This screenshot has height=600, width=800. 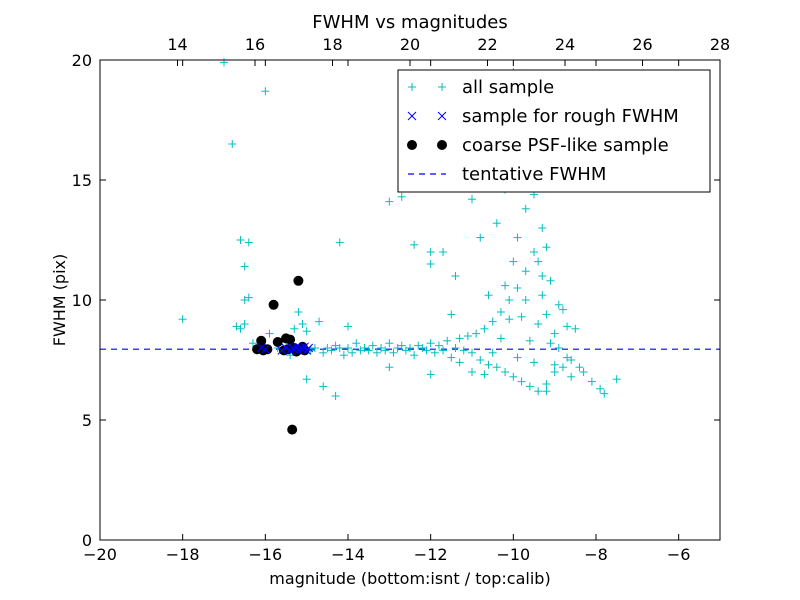 What do you see at coordinates (570, 116) in the screenshot?
I see `legend-label: sample for rough FWHM` at bounding box center [570, 116].